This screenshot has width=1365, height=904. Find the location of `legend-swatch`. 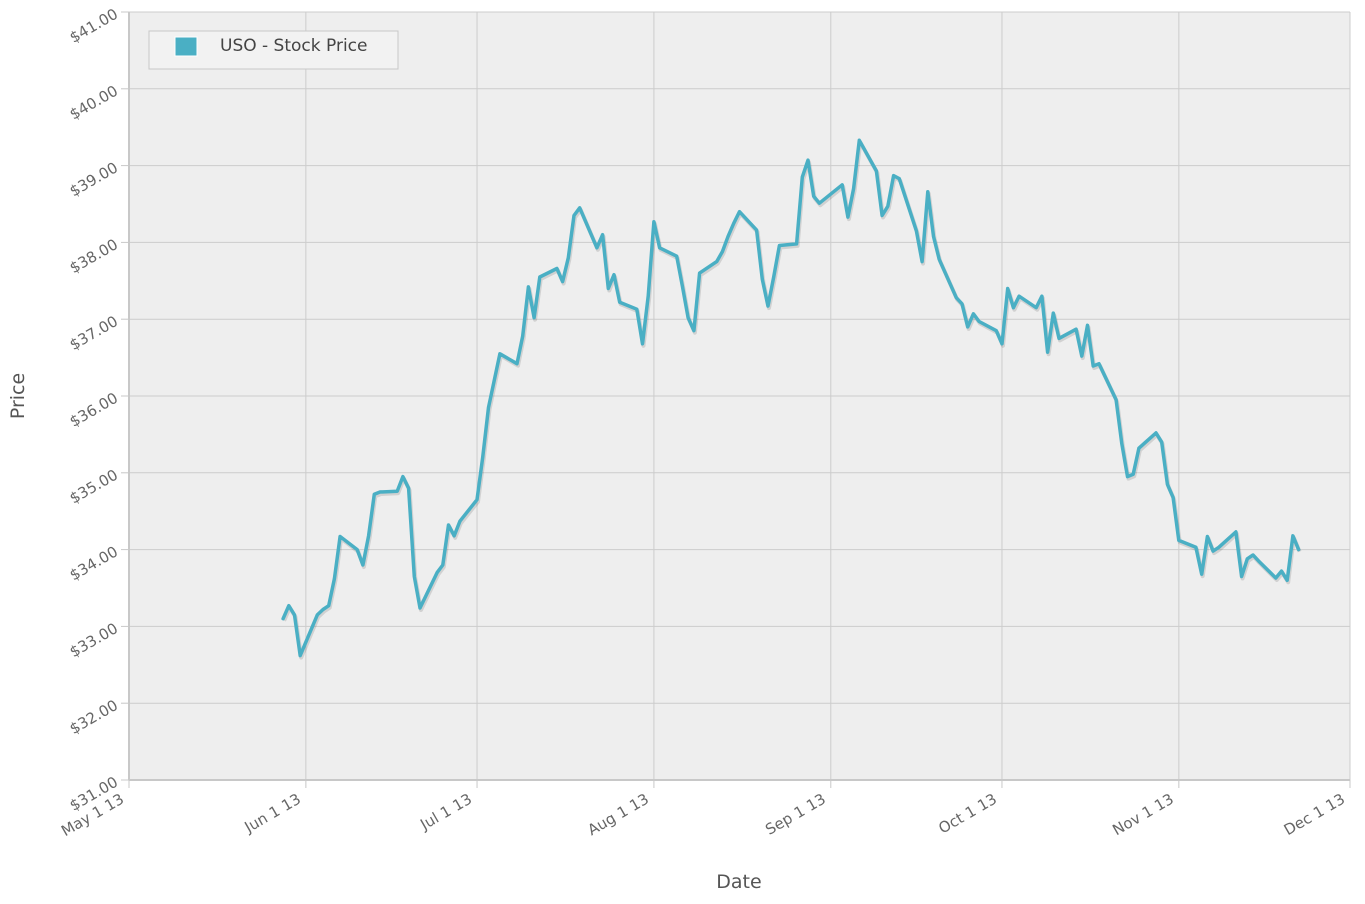

legend-swatch is located at coordinates (186, 46).